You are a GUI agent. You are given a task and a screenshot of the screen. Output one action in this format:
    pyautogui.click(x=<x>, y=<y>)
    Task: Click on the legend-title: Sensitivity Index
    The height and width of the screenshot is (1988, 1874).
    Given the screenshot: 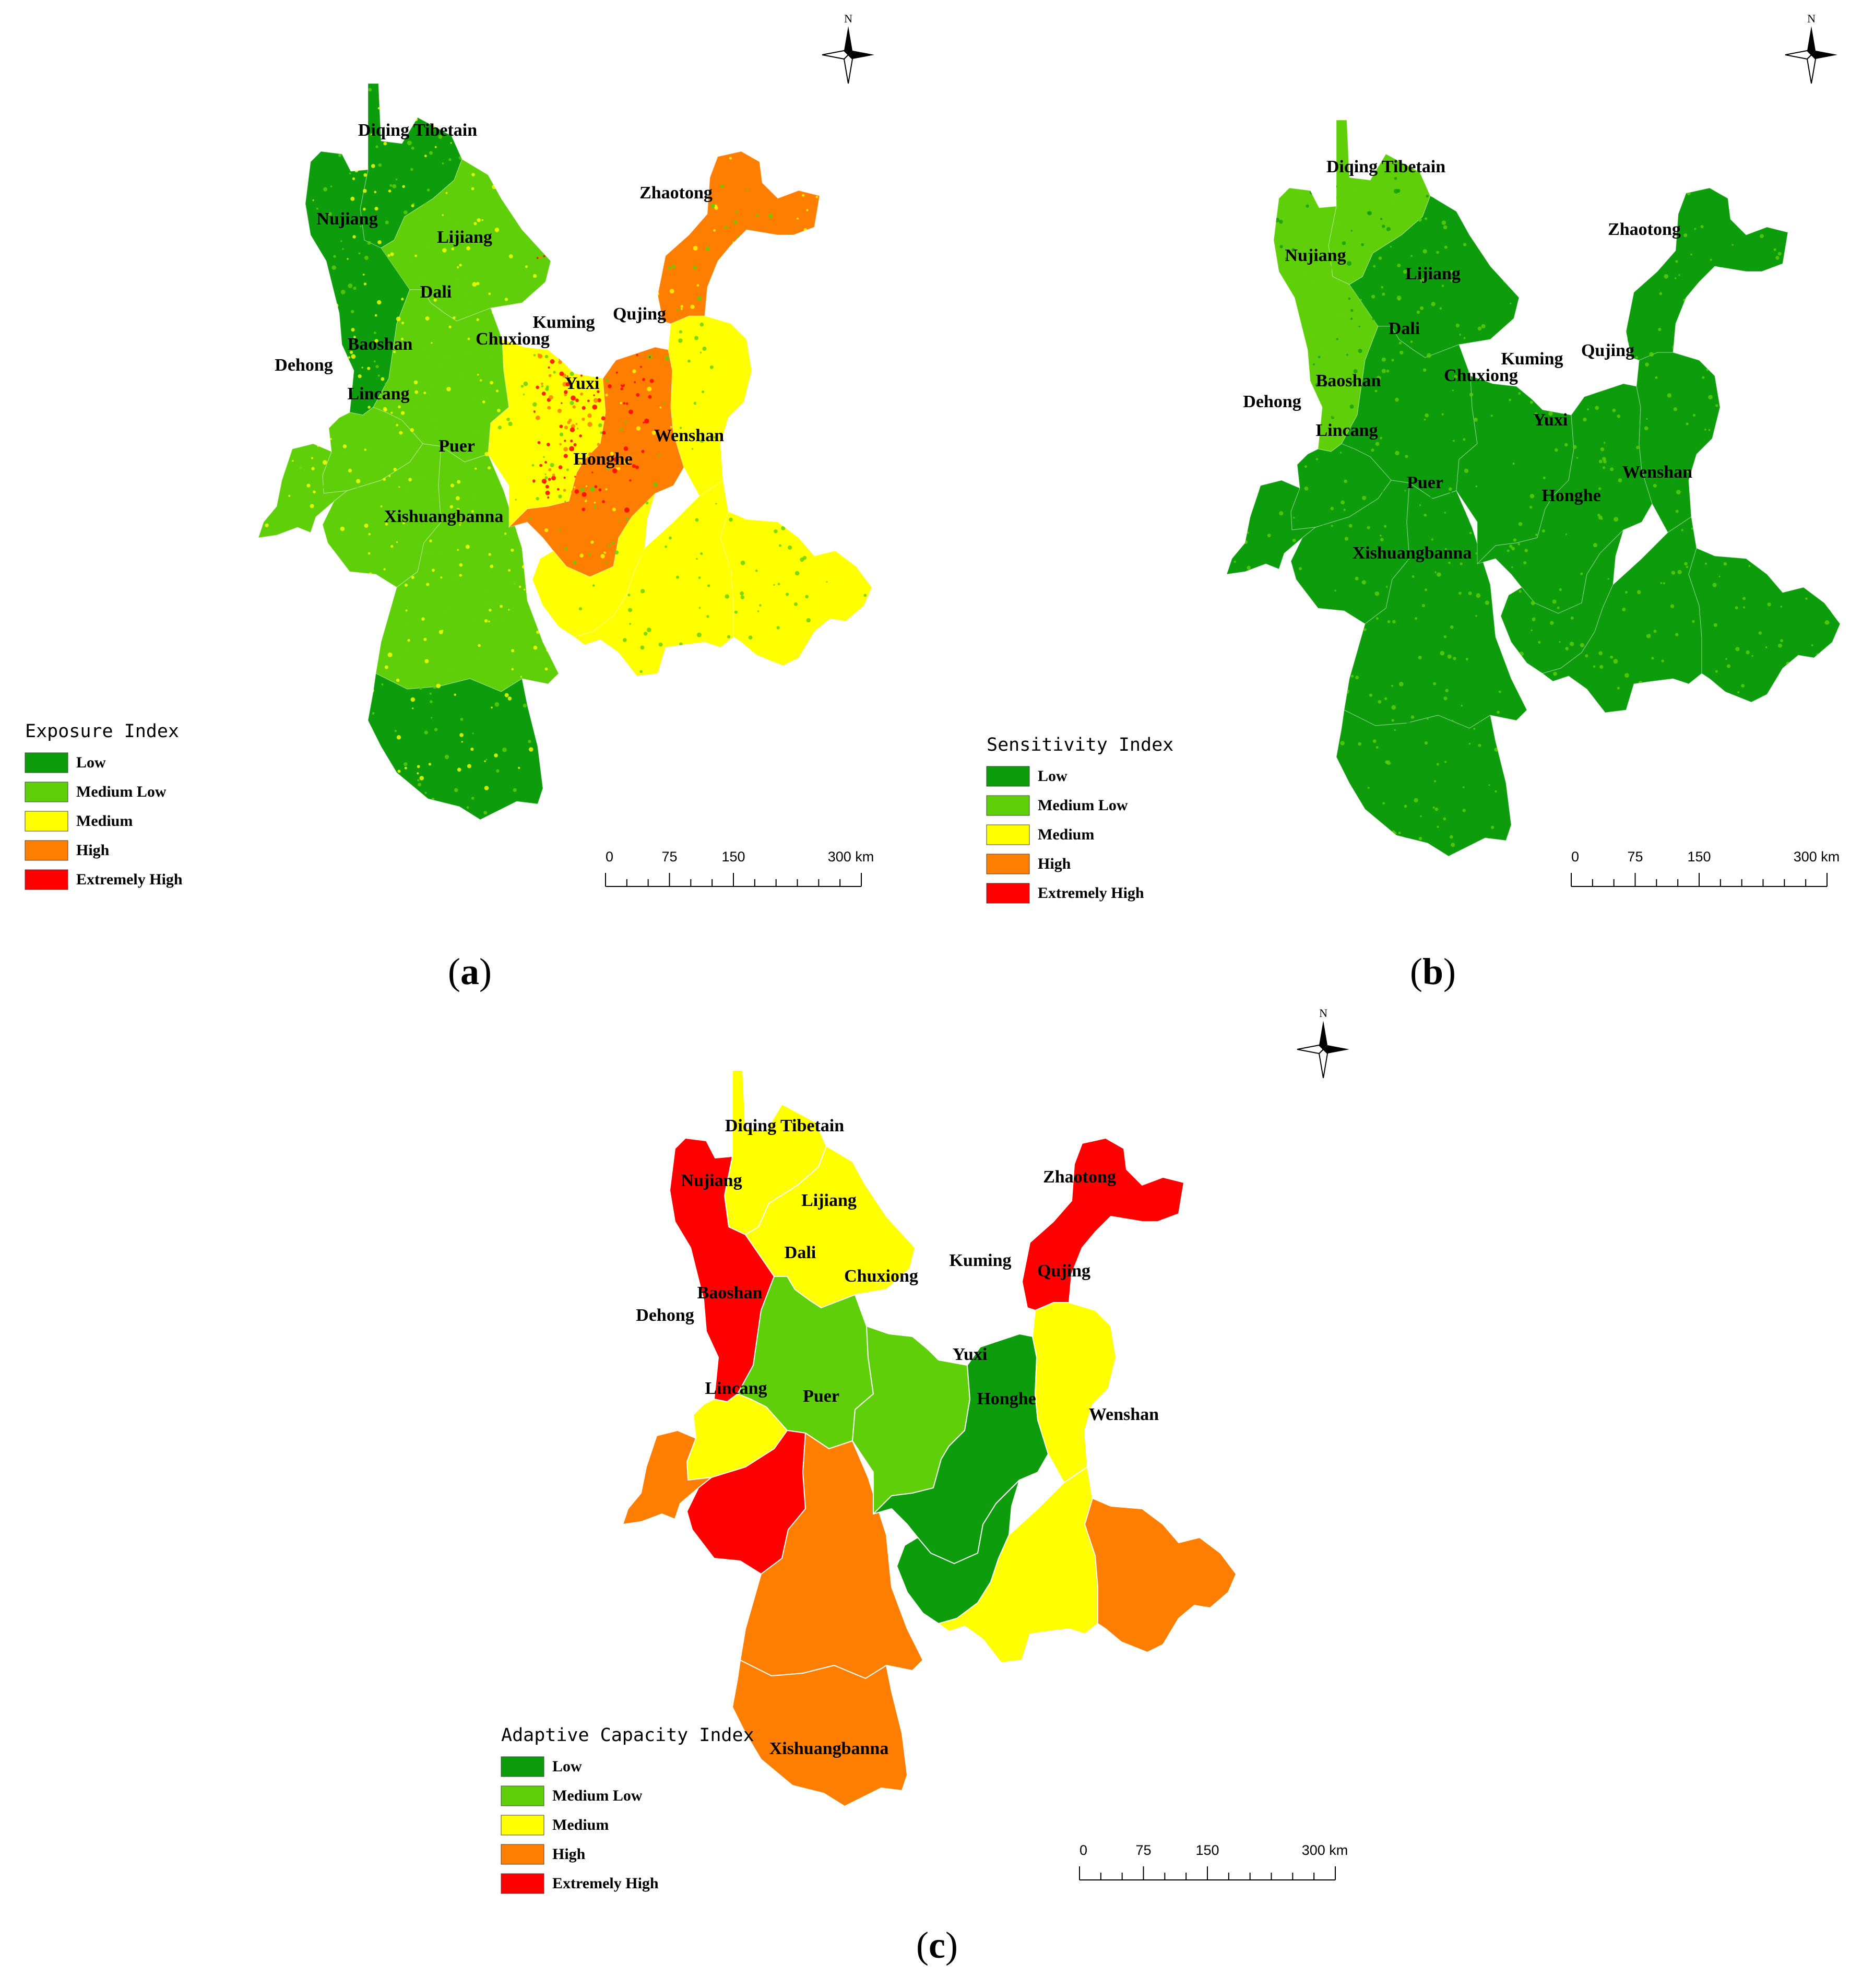 What is the action you would take?
    pyautogui.click(x=1080, y=745)
    